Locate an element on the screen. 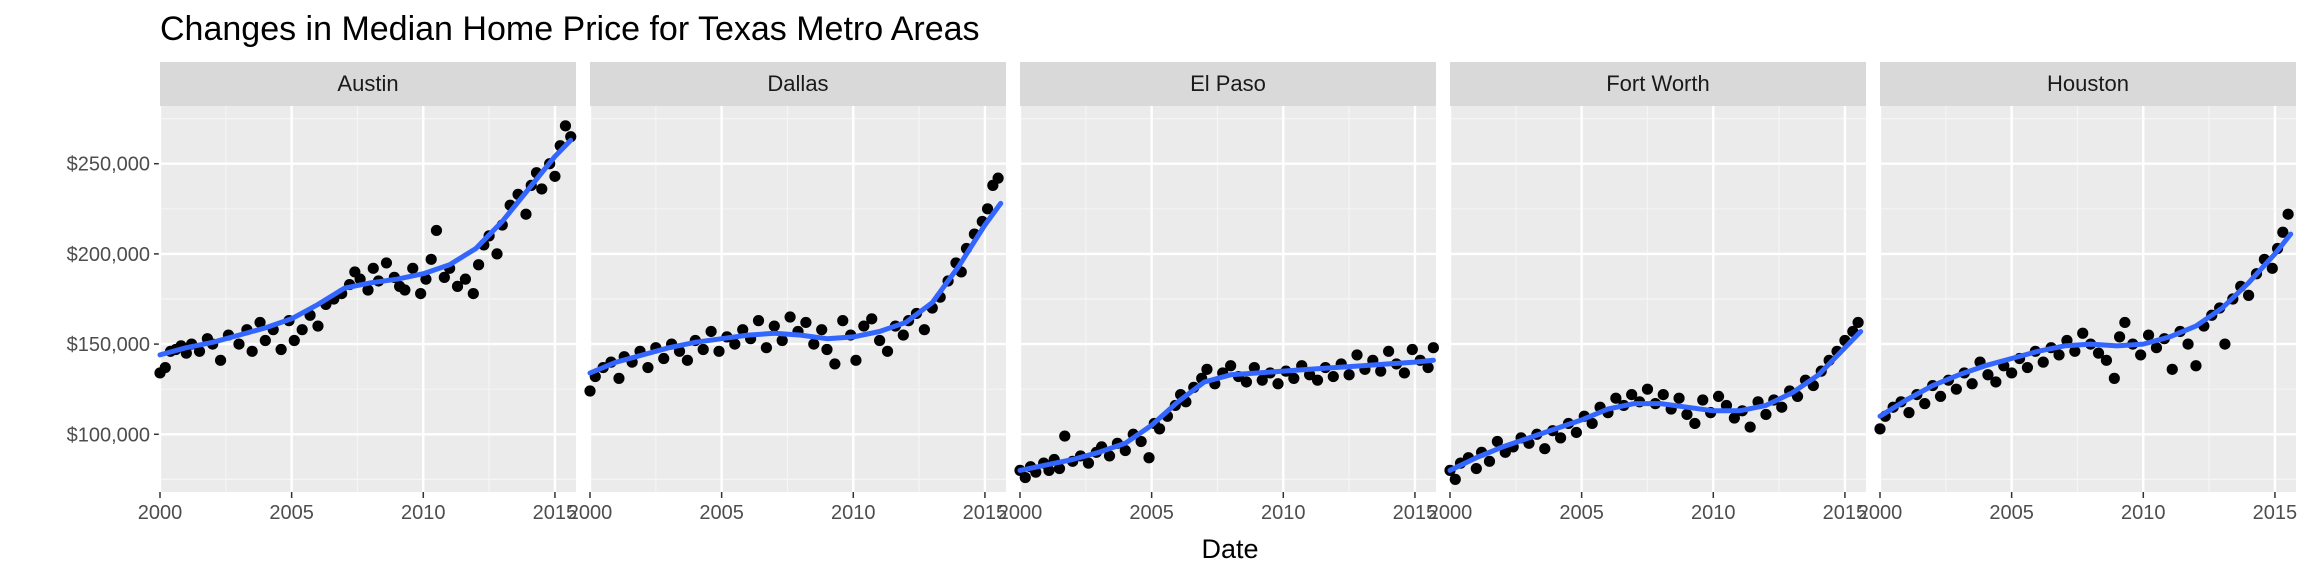 The height and width of the screenshot is (576, 2304). facet-strip-label: Houston is located at coordinates (2088, 83).